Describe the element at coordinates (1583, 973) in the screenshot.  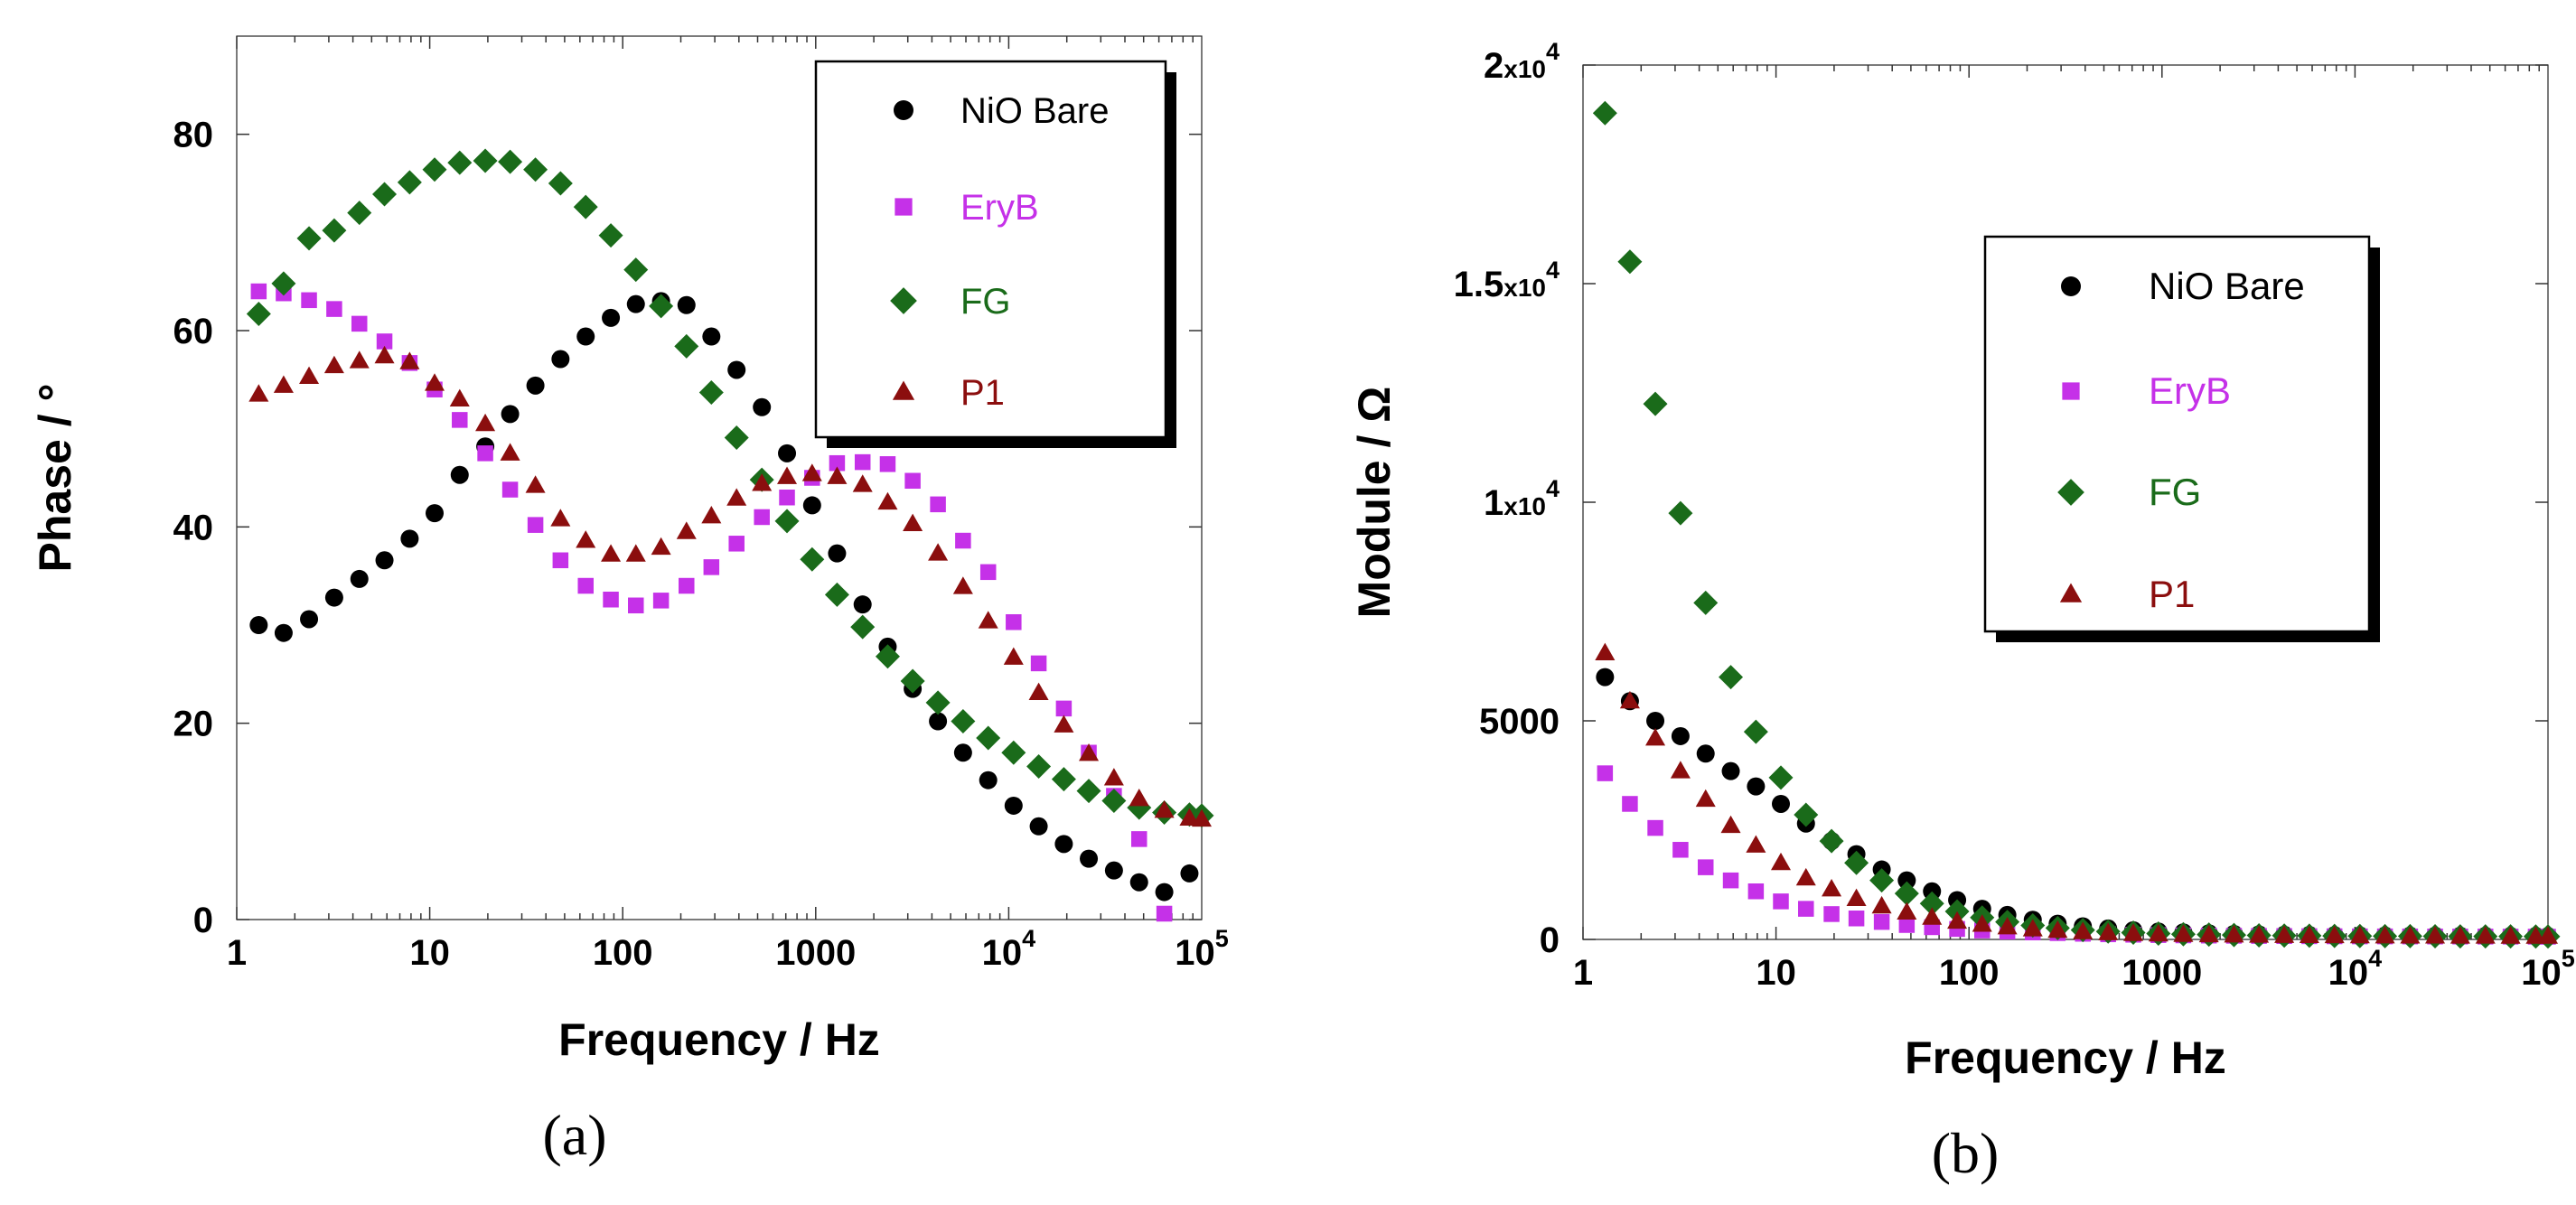
I see `panel-b-x-tick-label: 1` at that location.